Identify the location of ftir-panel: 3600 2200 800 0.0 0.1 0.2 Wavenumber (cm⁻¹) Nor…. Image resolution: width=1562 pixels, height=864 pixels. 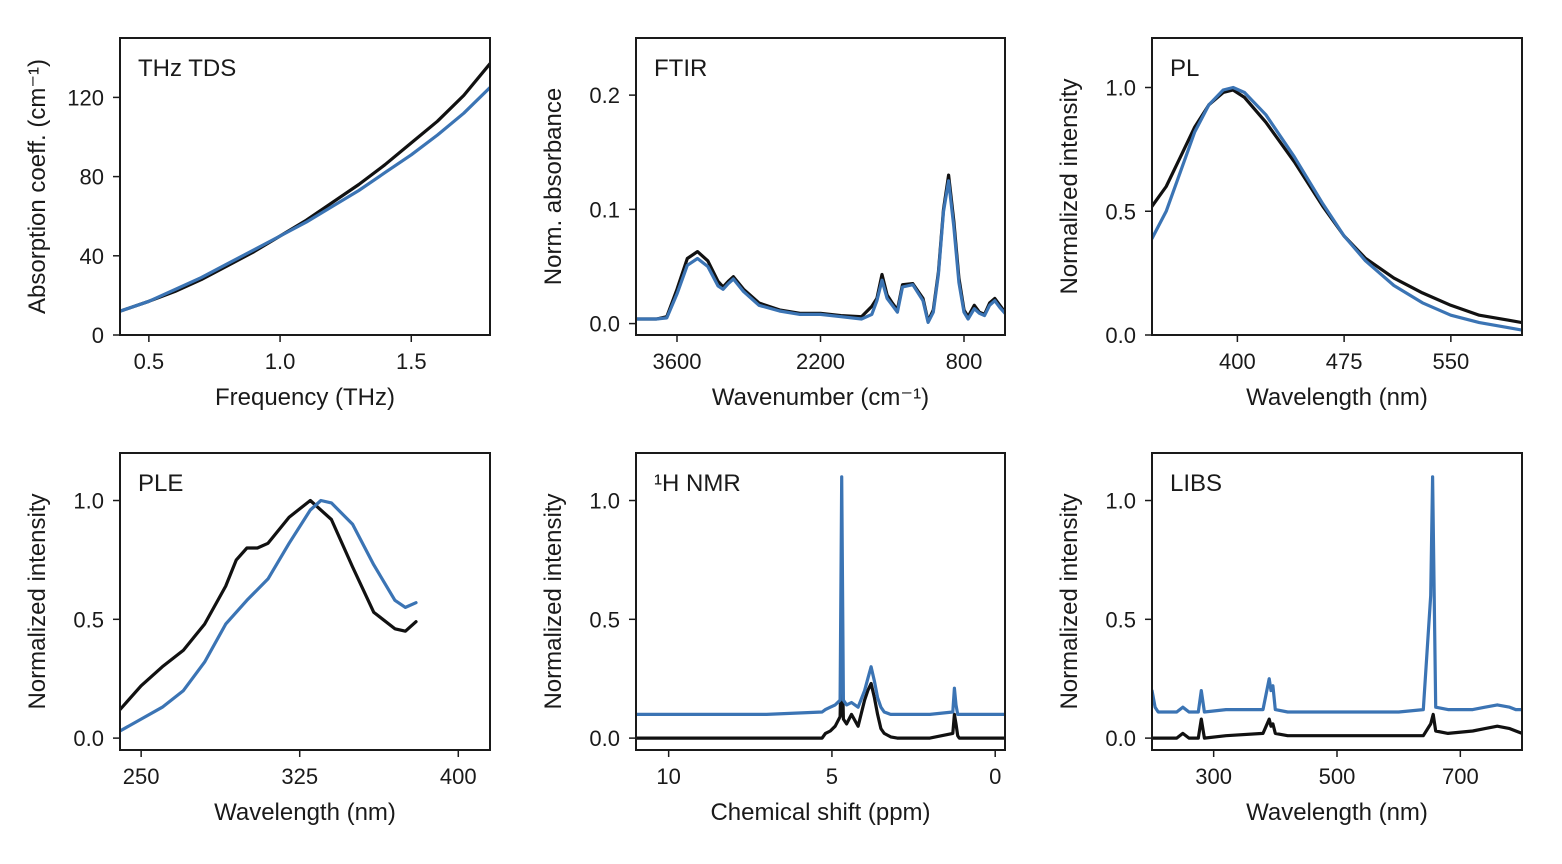
(773, 224).